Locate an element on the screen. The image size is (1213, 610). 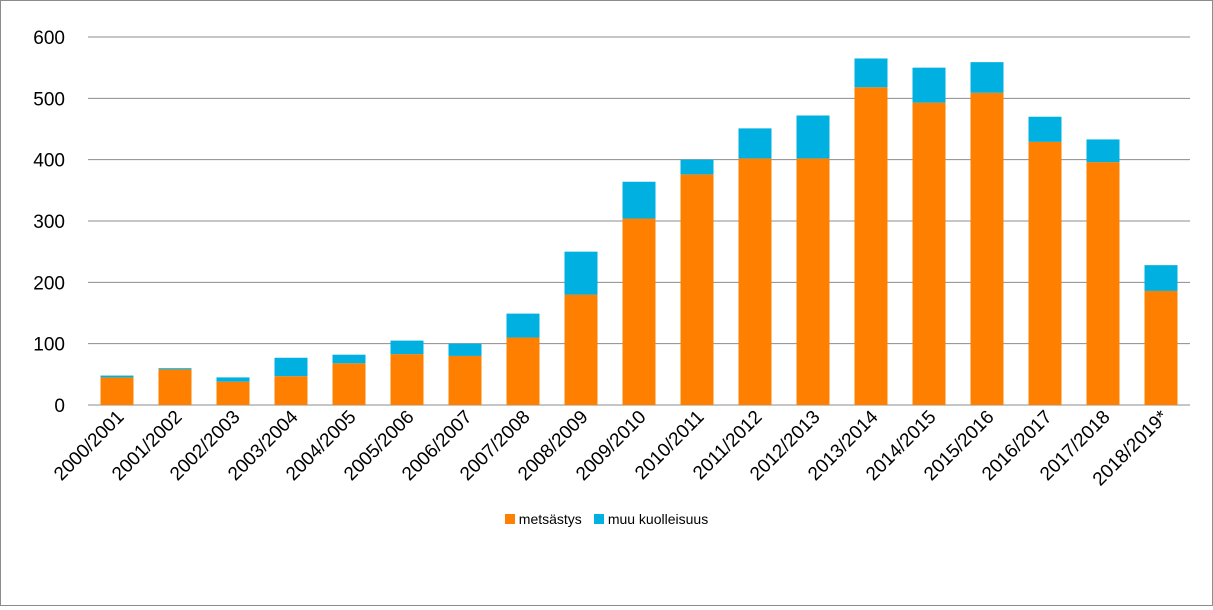
y-tick-label: 500 is located at coordinates (49, 99).